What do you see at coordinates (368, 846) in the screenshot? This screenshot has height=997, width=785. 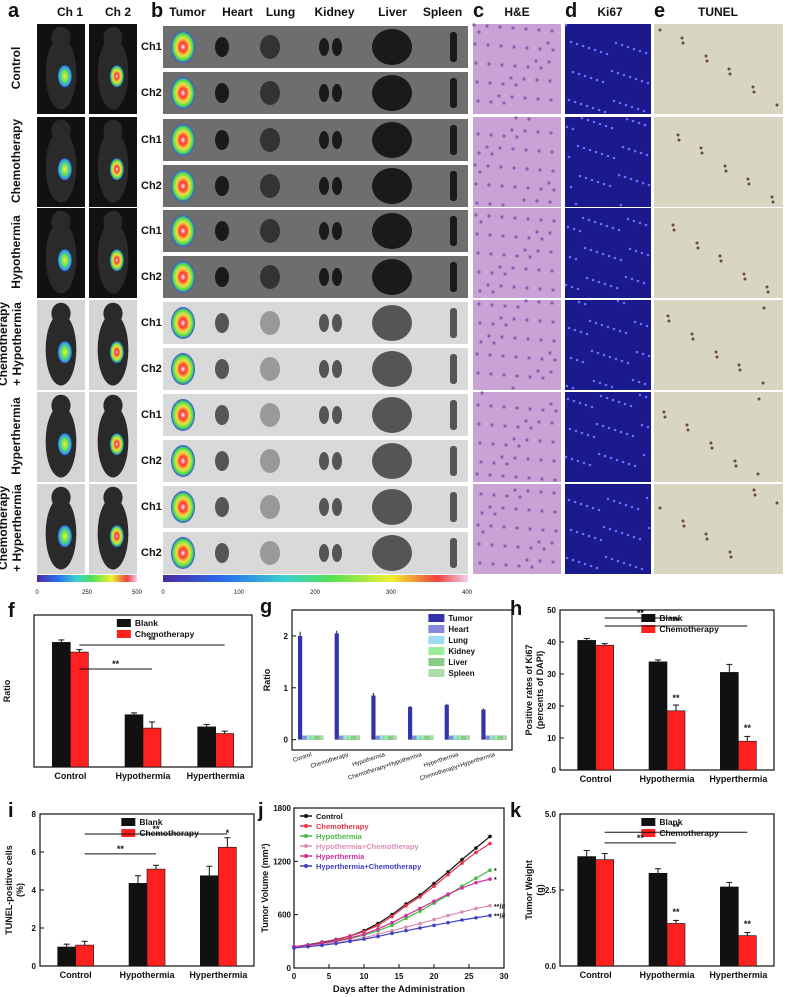 I see `legend-label: Hypothermia+Chemotherapy` at bounding box center [368, 846].